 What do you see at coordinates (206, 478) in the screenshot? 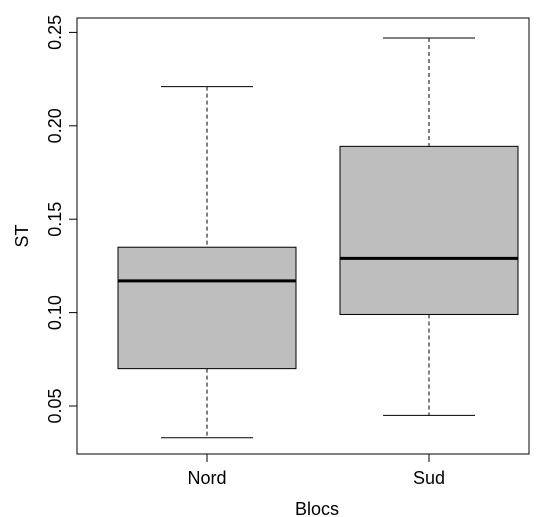
I see `x-tick-label-nord: Nord` at bounding box center [206, 478].